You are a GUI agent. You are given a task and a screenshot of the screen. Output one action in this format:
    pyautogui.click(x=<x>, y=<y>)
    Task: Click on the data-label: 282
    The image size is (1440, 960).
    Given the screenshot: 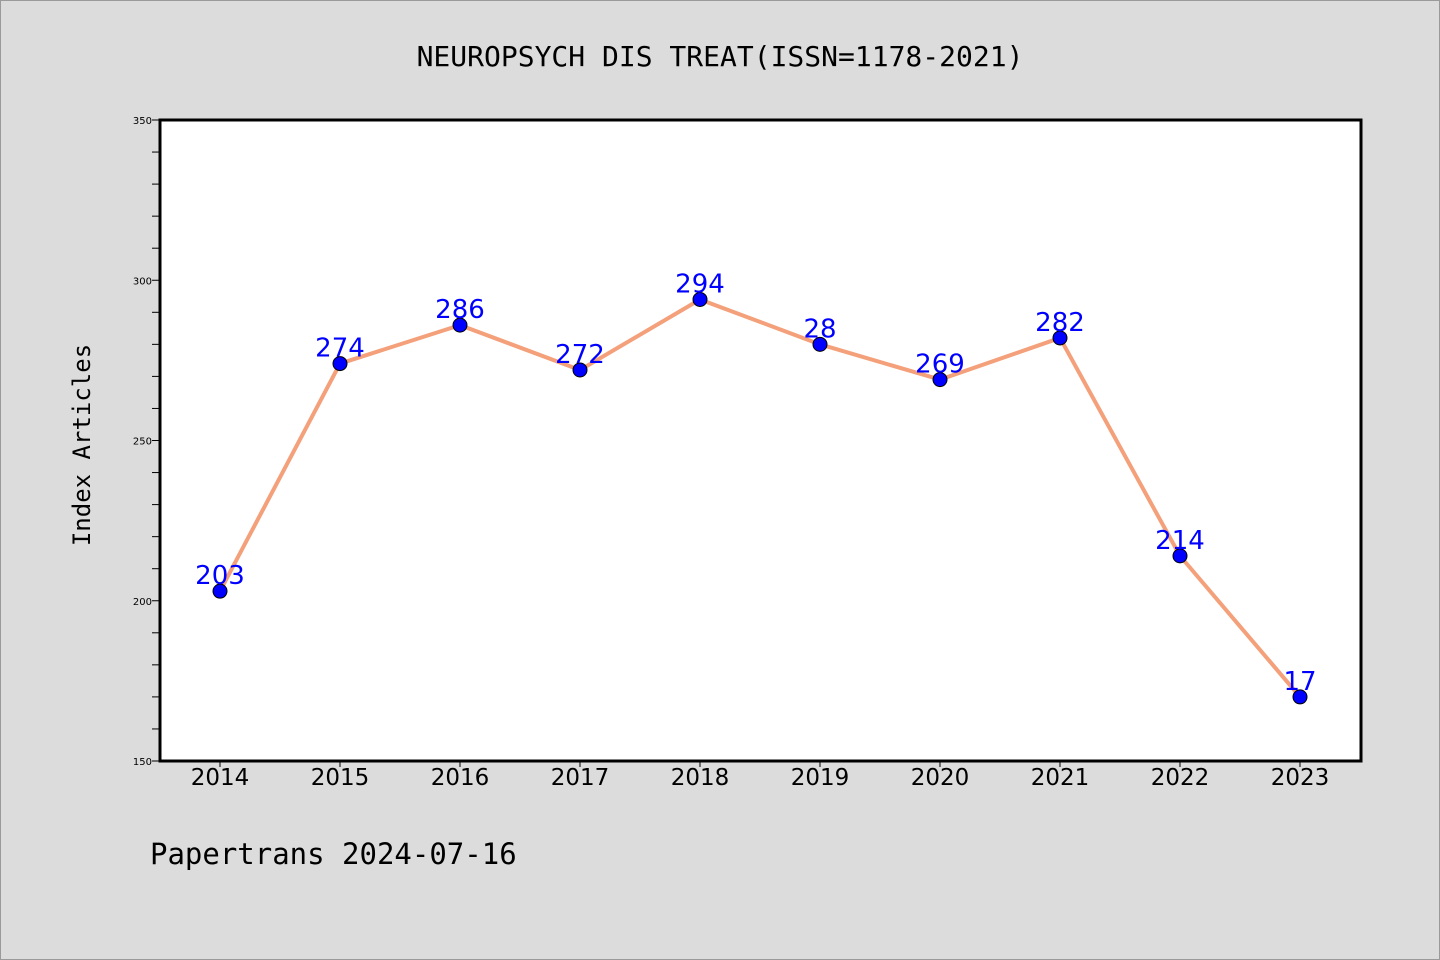 What is the action you would take?
    pyautogui.click(x=1060, y=323)
    